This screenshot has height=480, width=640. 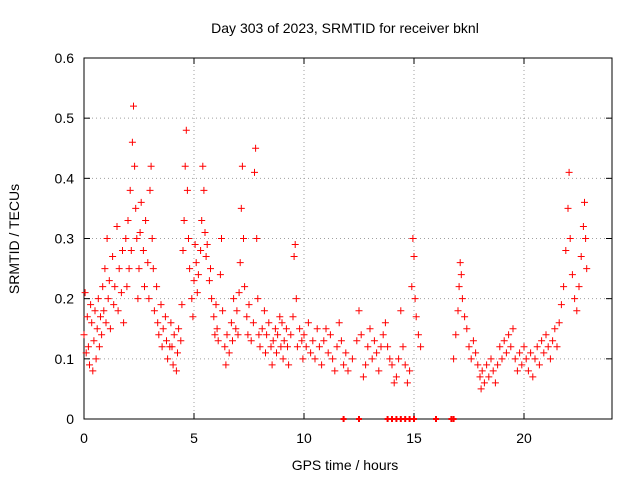 I want to click on x-tick-label: 20, so click(x=524, y=438).